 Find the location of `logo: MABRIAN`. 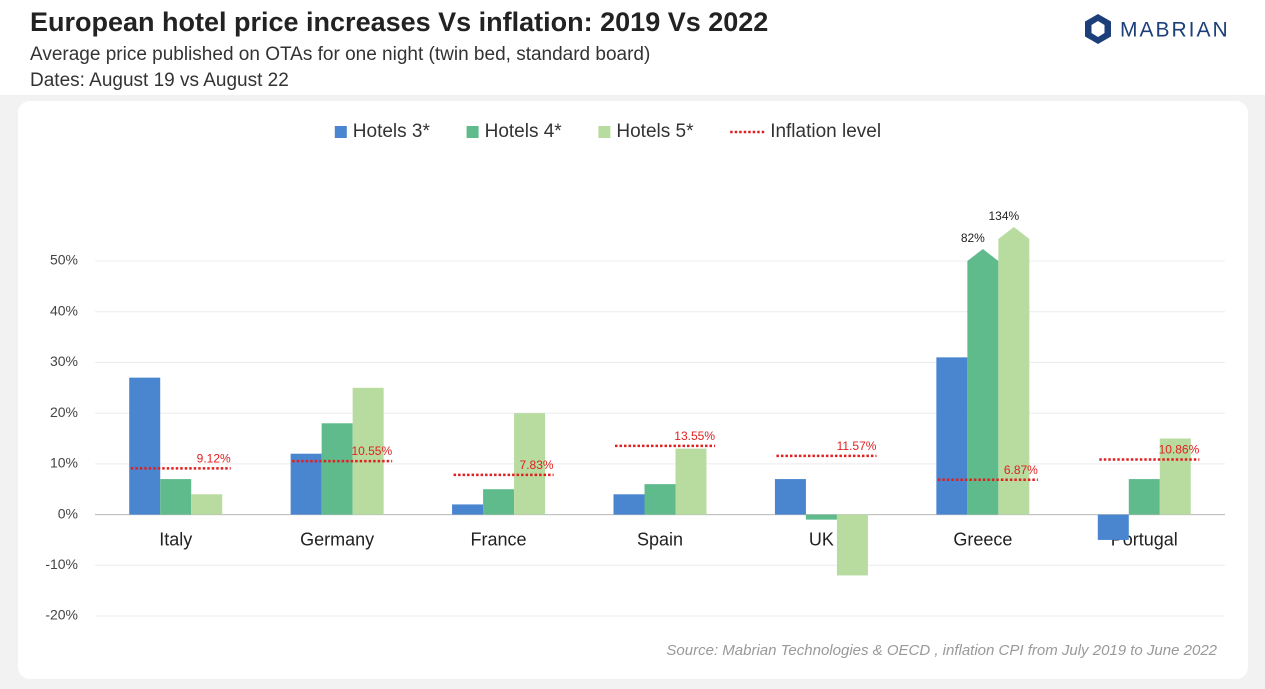

logo: MABRIAN is located at coordinates (1157, 29).